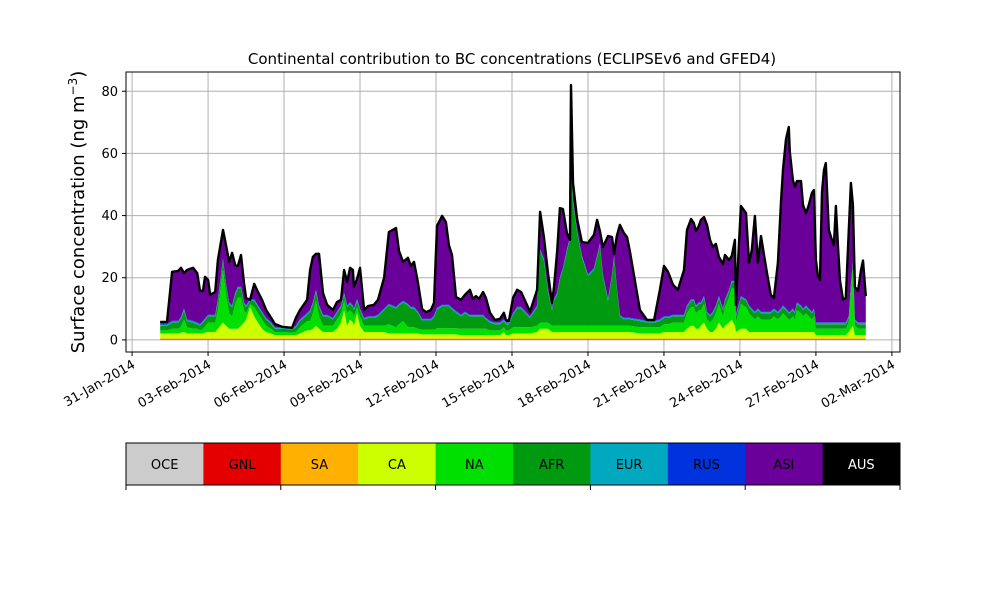  What do you see at coordinates (99, 383) in the screenshot?
I see `x-tick-label: 31-Jan-2014` at bounding box center [99, 383].